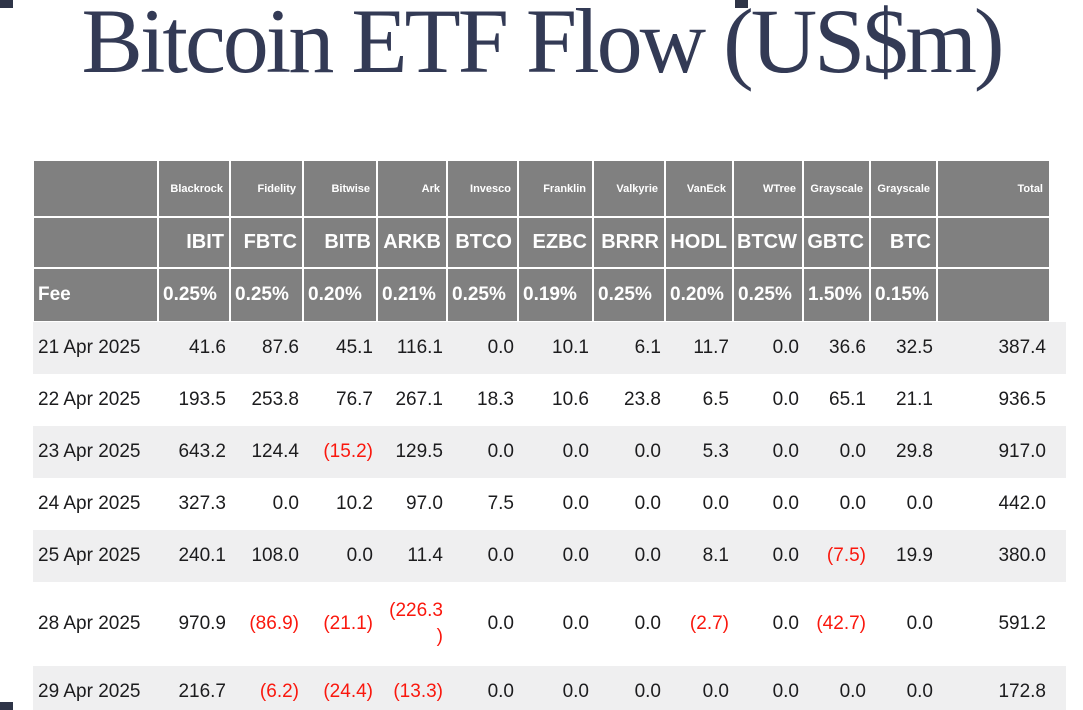 This screenshot has width=1083, height=710. What do you see at coordinates (412, 242) in the screenshot?
I see `header-ticker-ARKB: ARKB` at bounding box center [412, 242].